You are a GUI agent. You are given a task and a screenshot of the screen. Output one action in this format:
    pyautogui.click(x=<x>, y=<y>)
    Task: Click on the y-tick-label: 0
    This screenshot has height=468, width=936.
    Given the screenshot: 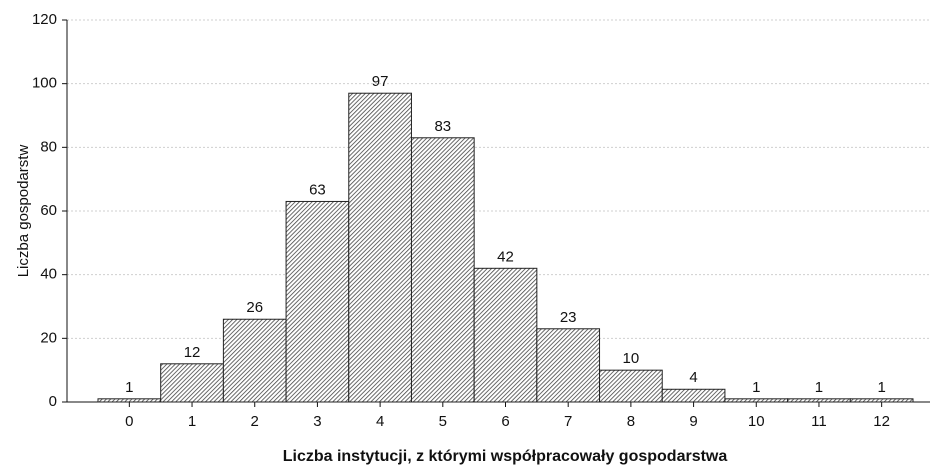 What is the action you would take?
    pyautogui.click(x=53, y=401)
    